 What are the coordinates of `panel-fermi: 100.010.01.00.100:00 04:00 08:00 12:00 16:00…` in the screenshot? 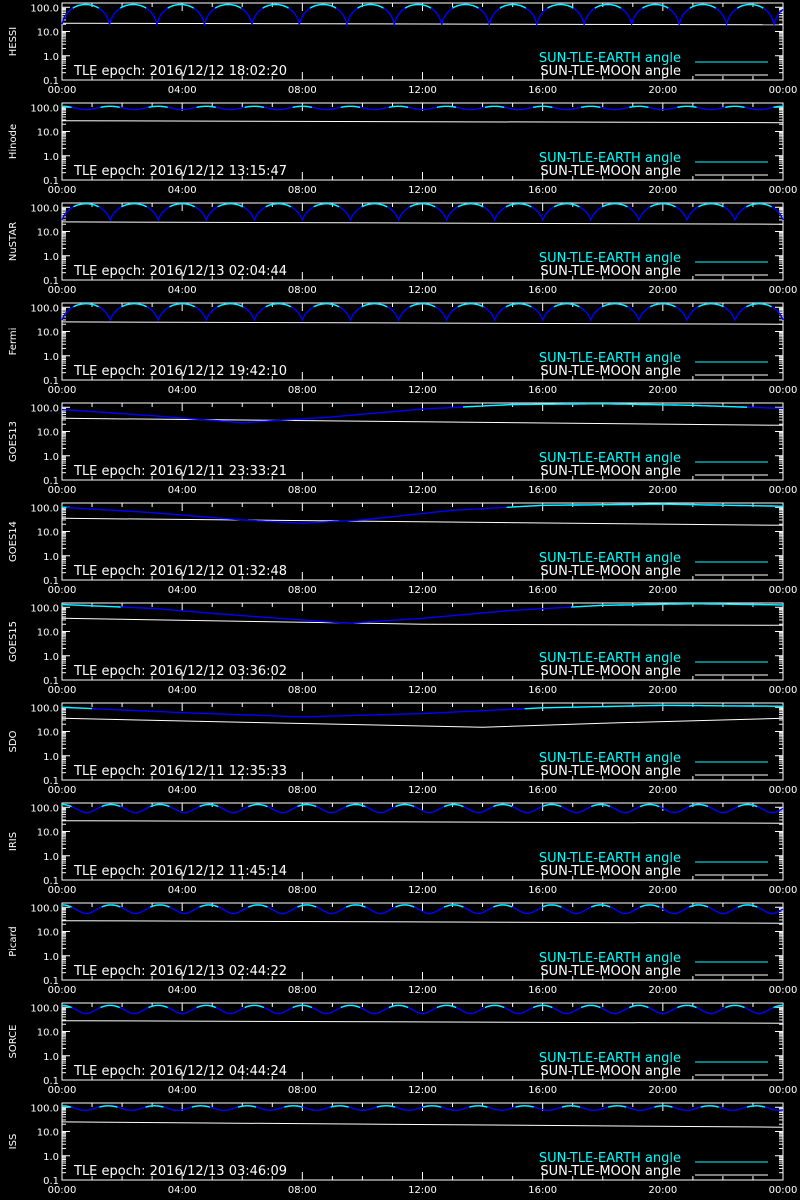 It's located at (402, 349).